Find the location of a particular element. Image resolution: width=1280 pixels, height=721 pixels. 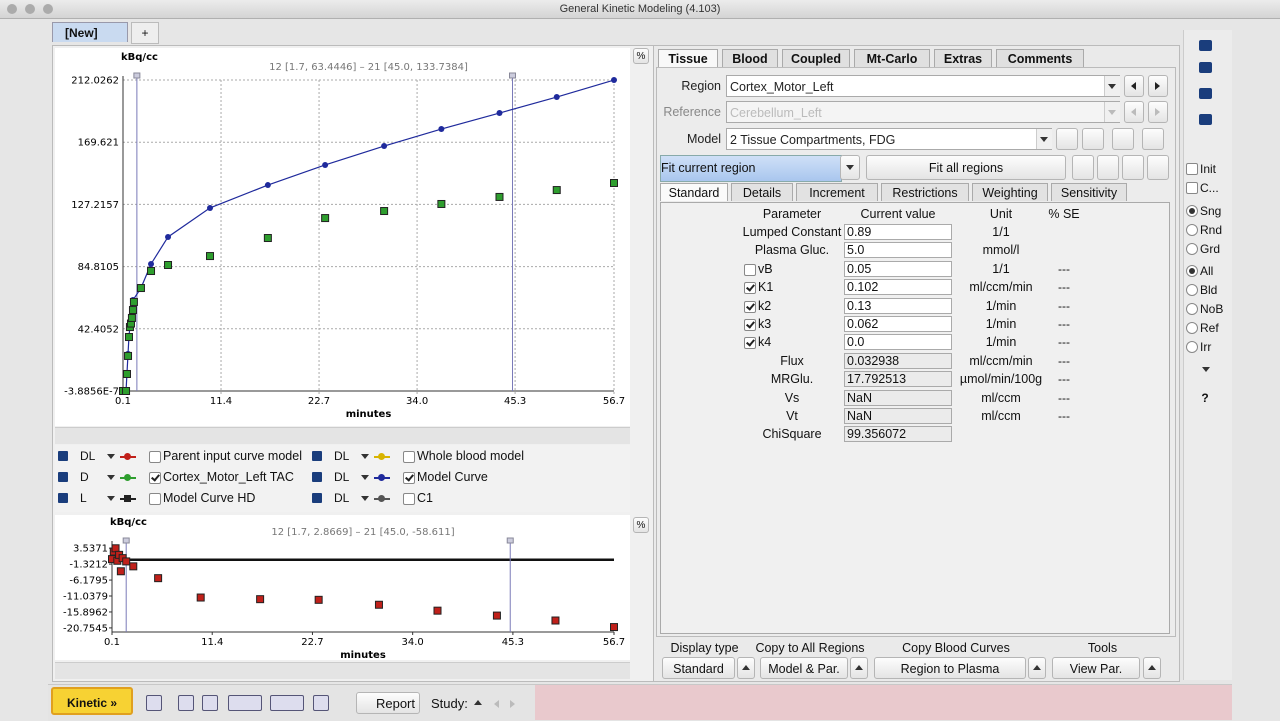

subtab: Weighting is located at coordinates (1010, 192).